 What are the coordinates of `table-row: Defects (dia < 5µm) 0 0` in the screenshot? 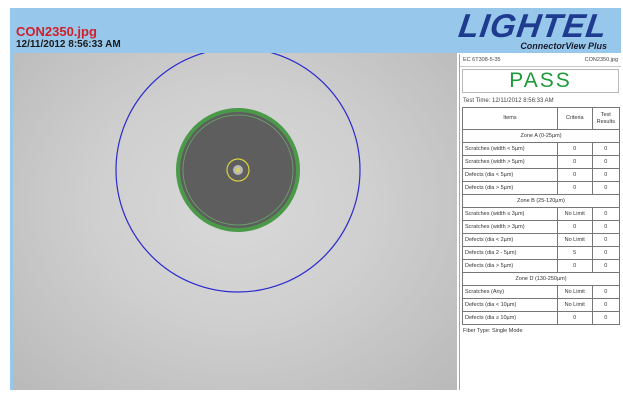 It's located at (541, 175).